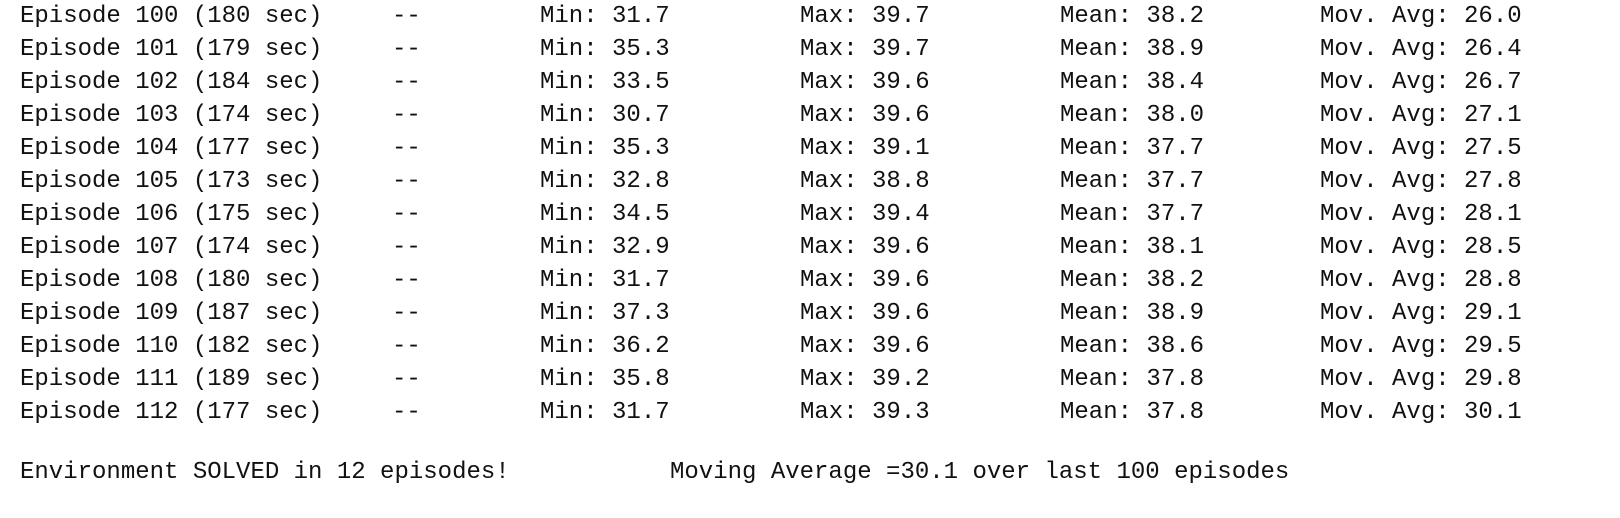  What do you see at coordinates (1421, 280) in the screenshot?
I see `moving-average-value: Mov. Avg: 28.8` at bounding box center [1421, 280].